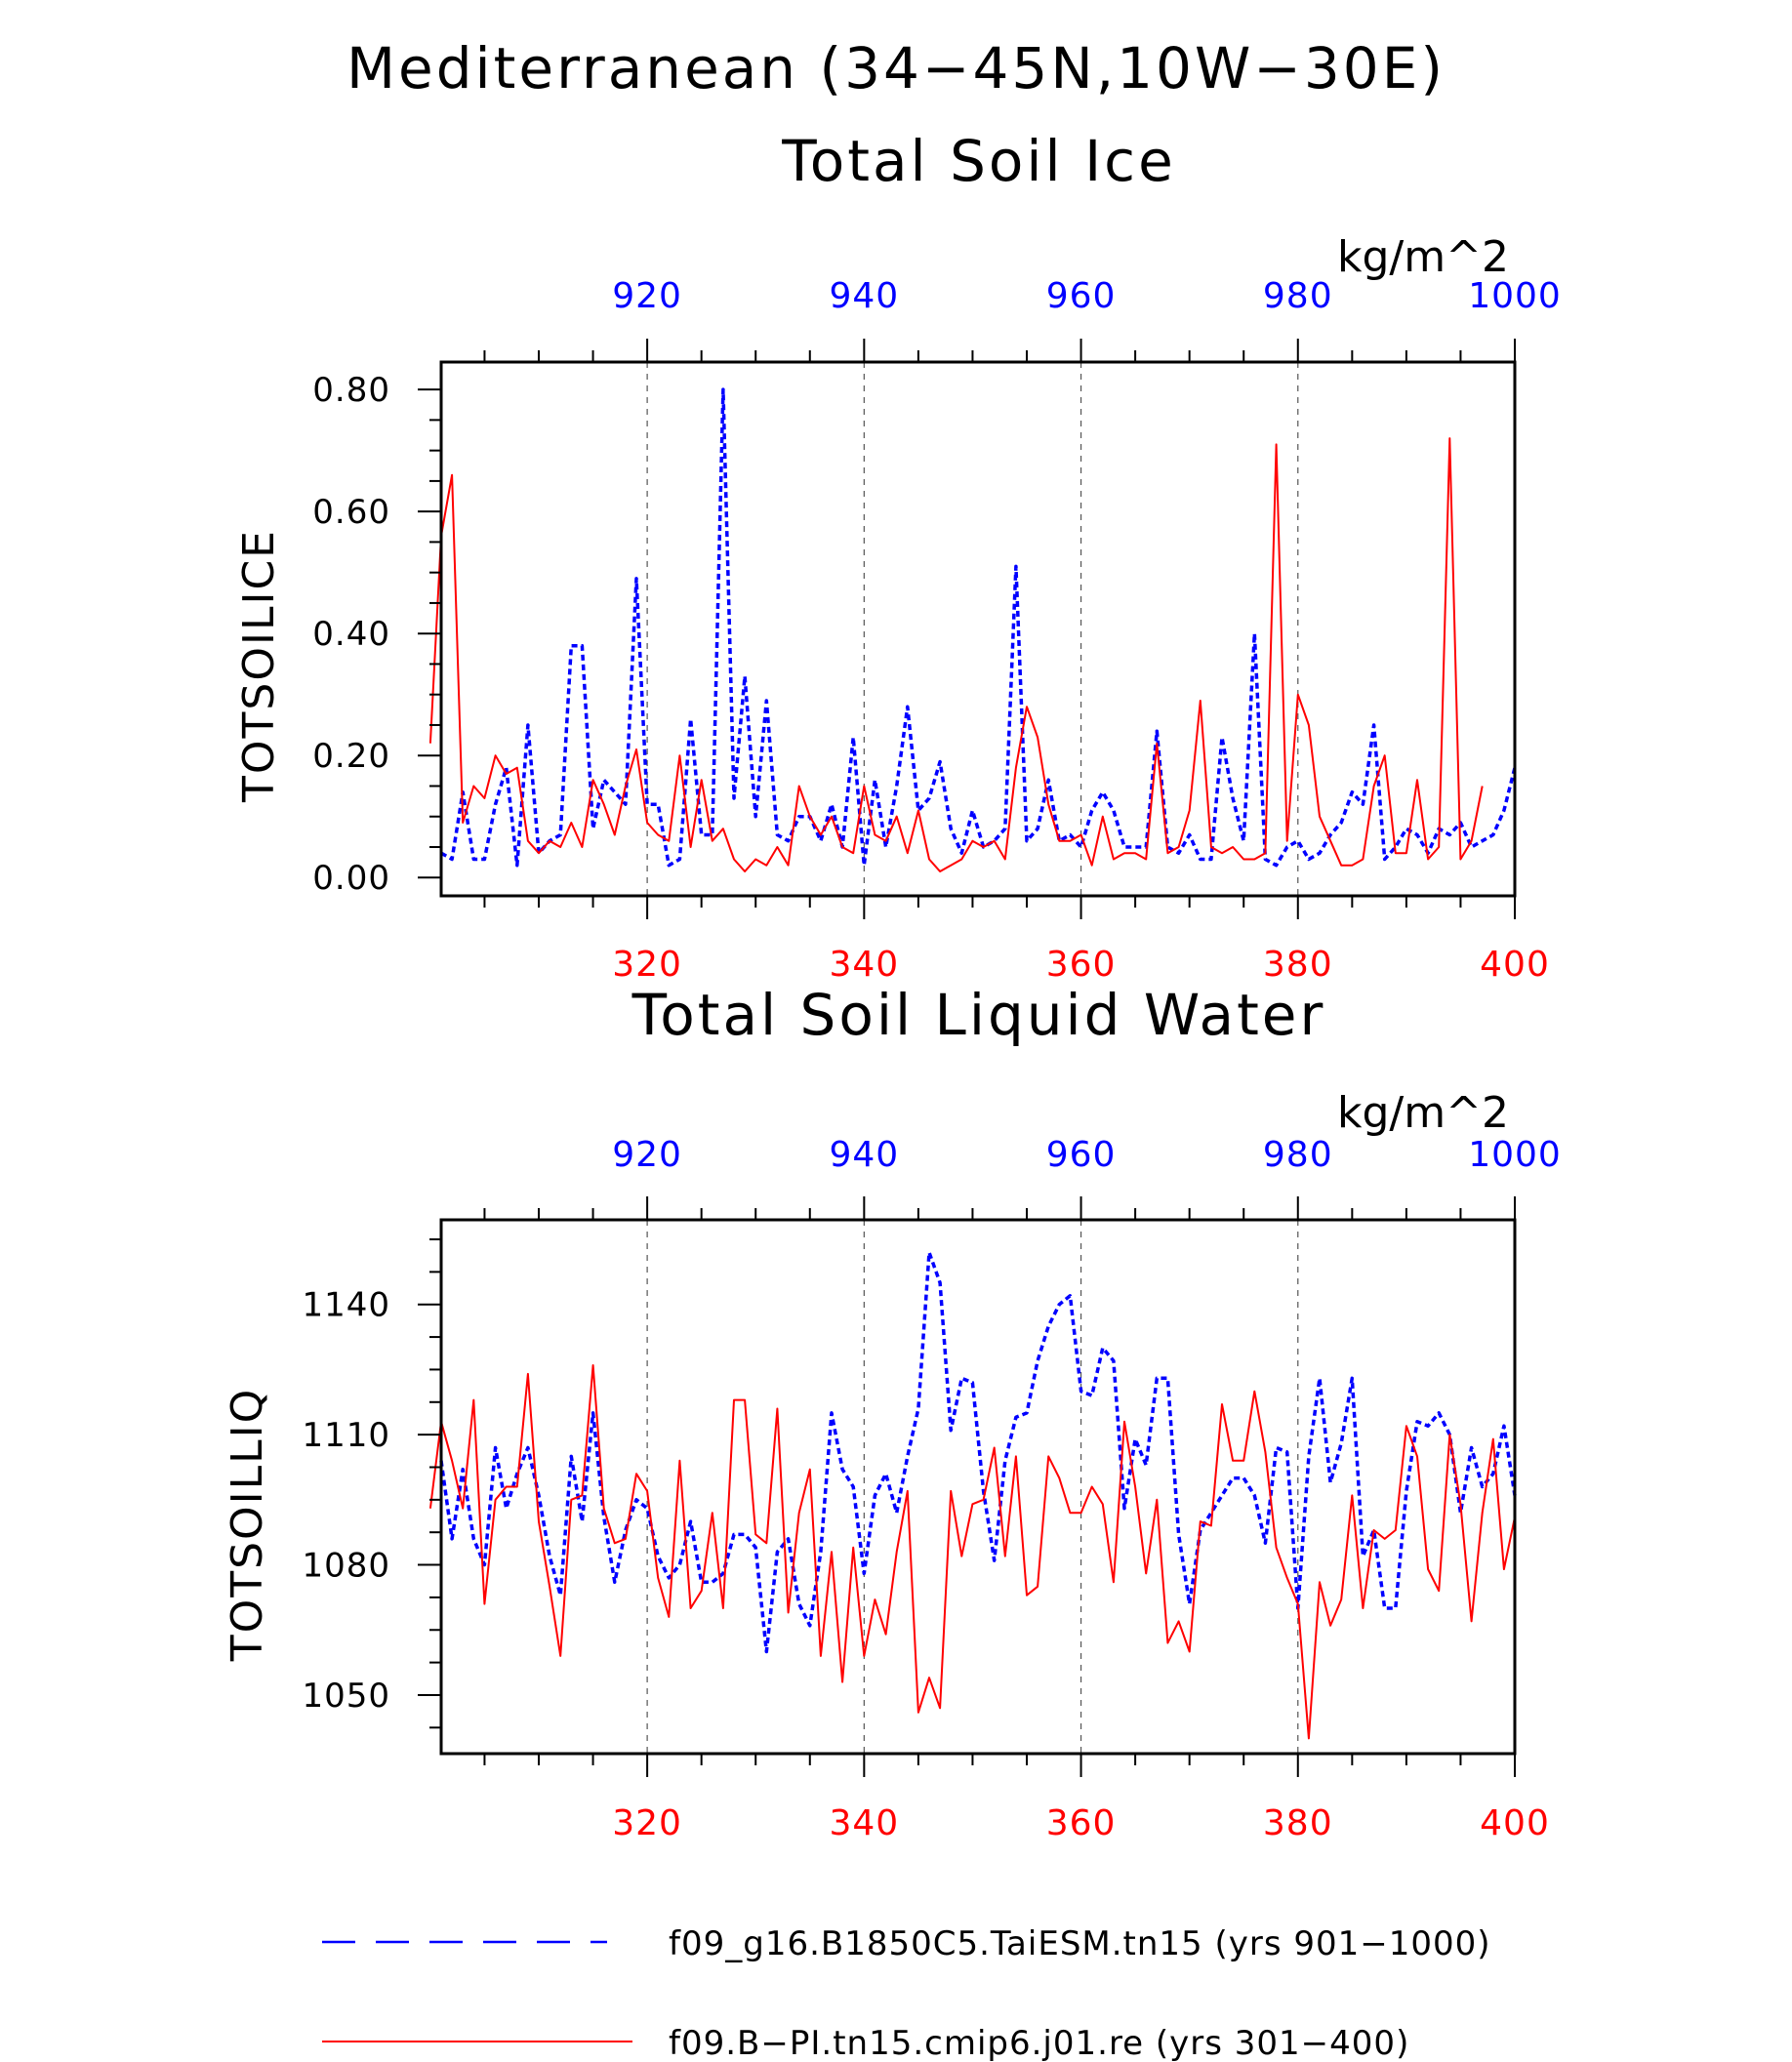 The image size is (1792, 2062). I want to click on legend-label-cmip6: f09.B−PI.tn15.cmip6.j01.re (yrs 301−400), so click(1039, 2043).